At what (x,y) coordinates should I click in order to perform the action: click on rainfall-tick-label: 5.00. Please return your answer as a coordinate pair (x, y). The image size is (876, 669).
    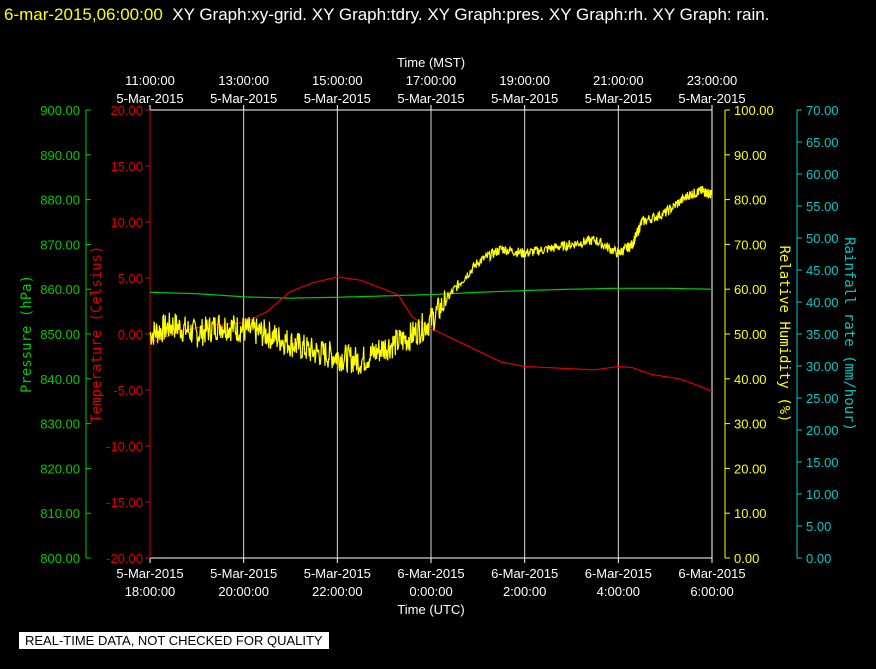
    Looking at the image, I should click on (818, 526).